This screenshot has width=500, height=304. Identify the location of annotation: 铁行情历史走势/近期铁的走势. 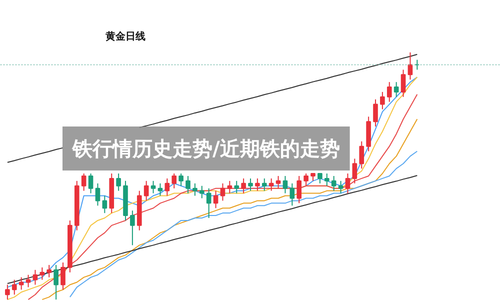
(206, 148).